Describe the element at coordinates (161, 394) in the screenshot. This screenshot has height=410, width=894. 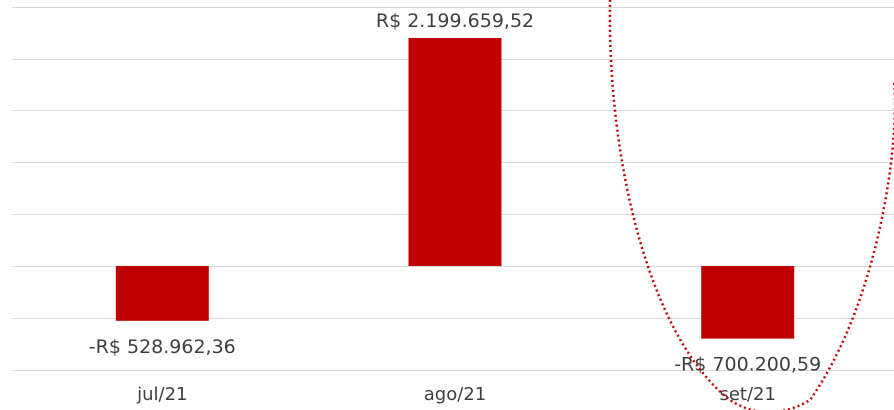
I see `x-tick-jul-21: jul/21` at that location.